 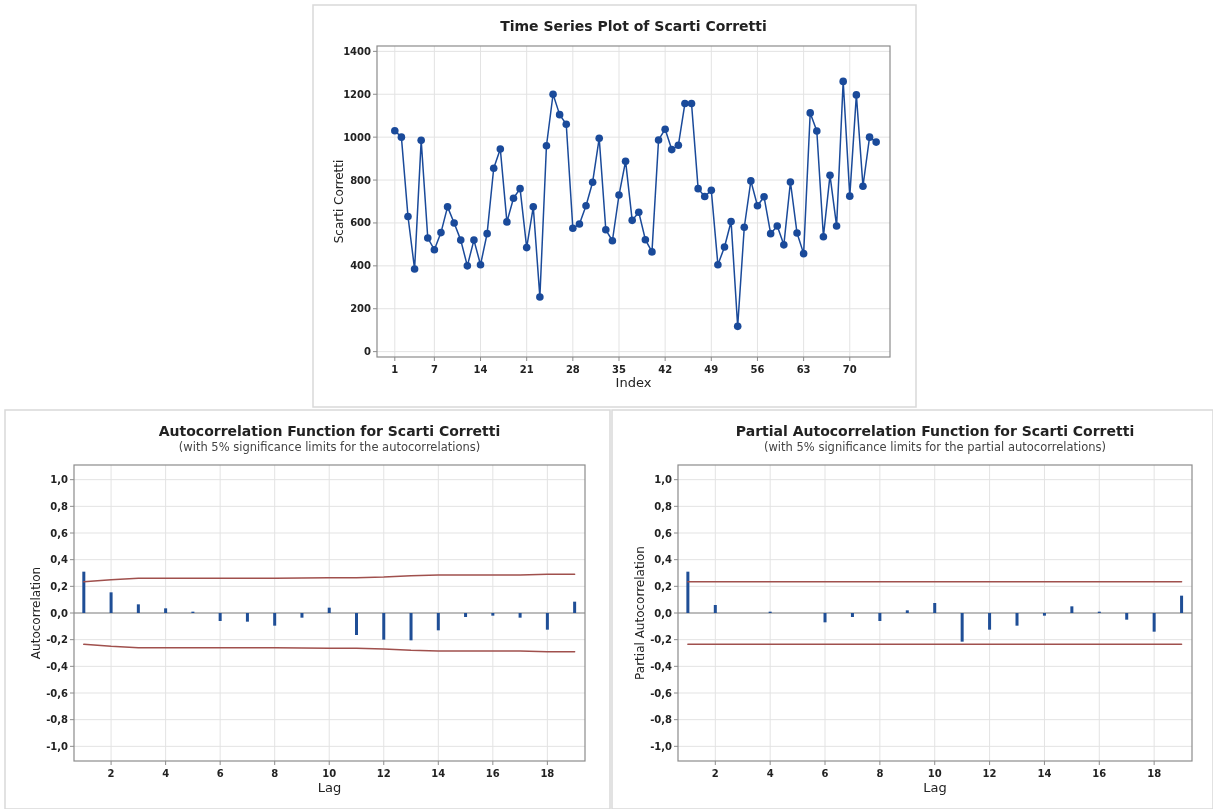 What do you see at coordinates (633, 382) in the screenshot?
I see `x-axis-title: Index` at bounding box center [633, 382].